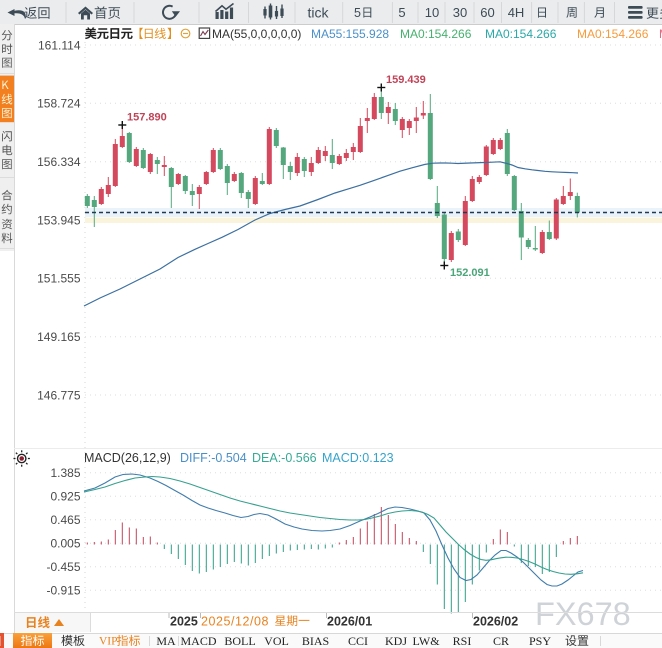  I want to click on svg-text: 60, so click(487, 12).